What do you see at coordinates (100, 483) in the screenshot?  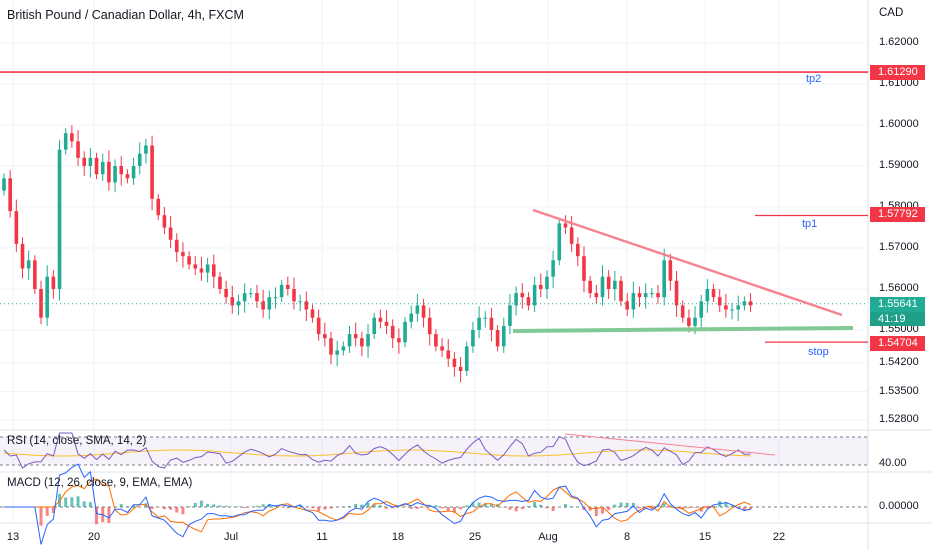 I see `macd-label: MACD (12, 26, close, 9, EMA, EMA)` at bounding box center [100, 483].